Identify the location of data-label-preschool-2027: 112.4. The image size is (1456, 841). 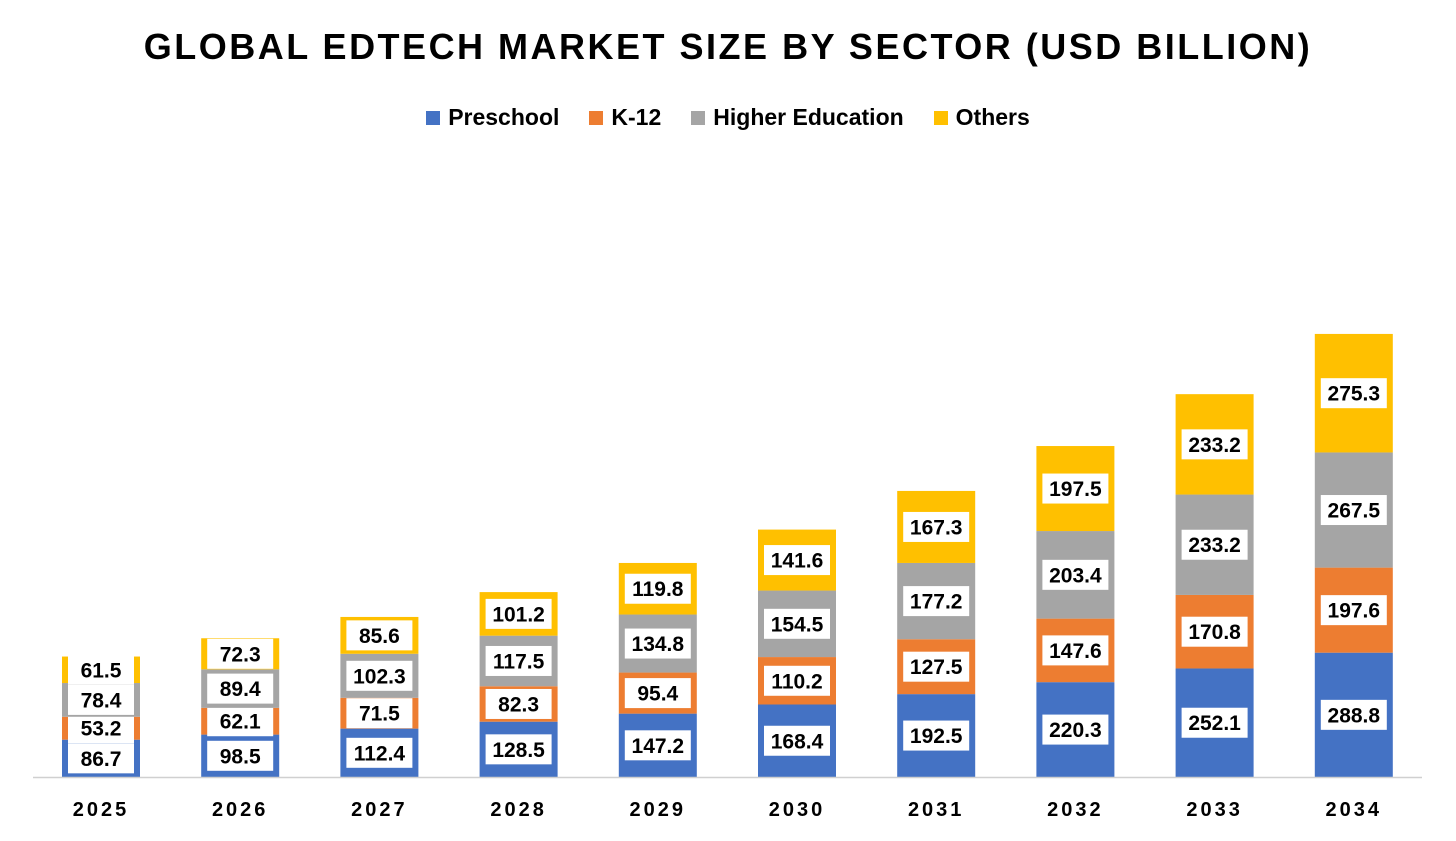
(380, 753).